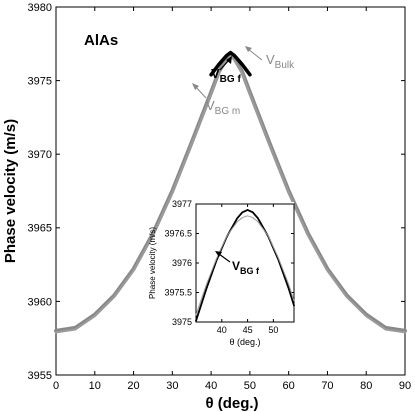 The image size is (415, 412). I want to click on annotation-v-bulk-arrowhead, so click(248, 49).